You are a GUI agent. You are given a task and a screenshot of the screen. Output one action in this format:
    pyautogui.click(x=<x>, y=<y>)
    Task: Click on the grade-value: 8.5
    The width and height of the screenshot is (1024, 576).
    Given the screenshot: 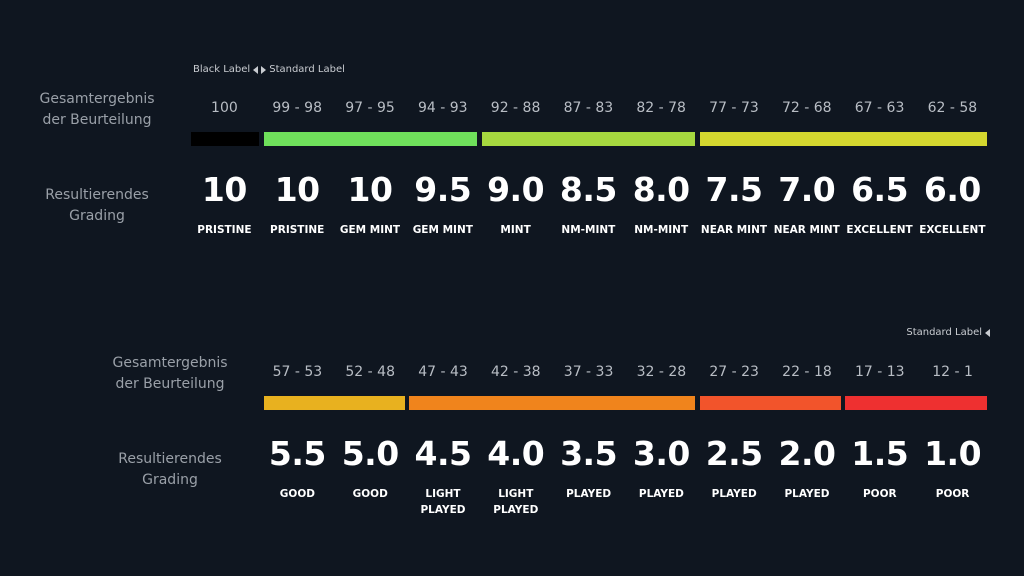 What is the action you would take?
    pyautogui.click(x=588, y=189)
    